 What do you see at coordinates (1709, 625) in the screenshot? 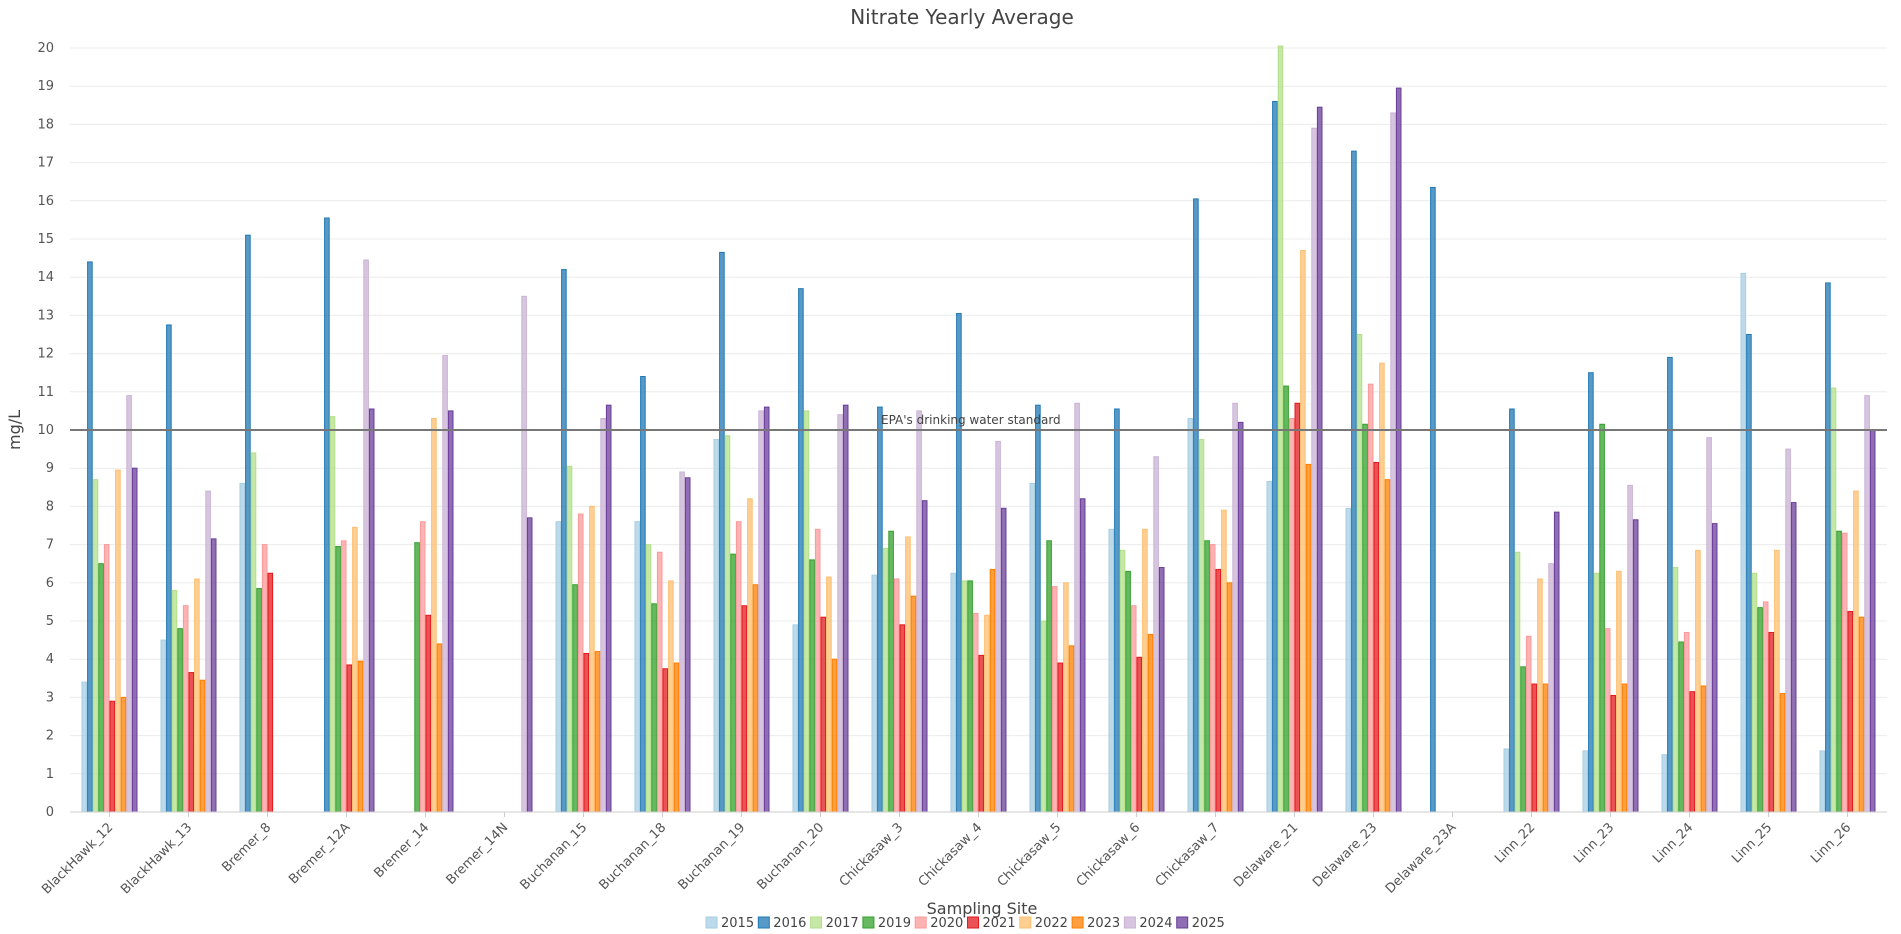
I see `bar-Linn_24-2024` at bounding box center [1709, 625].